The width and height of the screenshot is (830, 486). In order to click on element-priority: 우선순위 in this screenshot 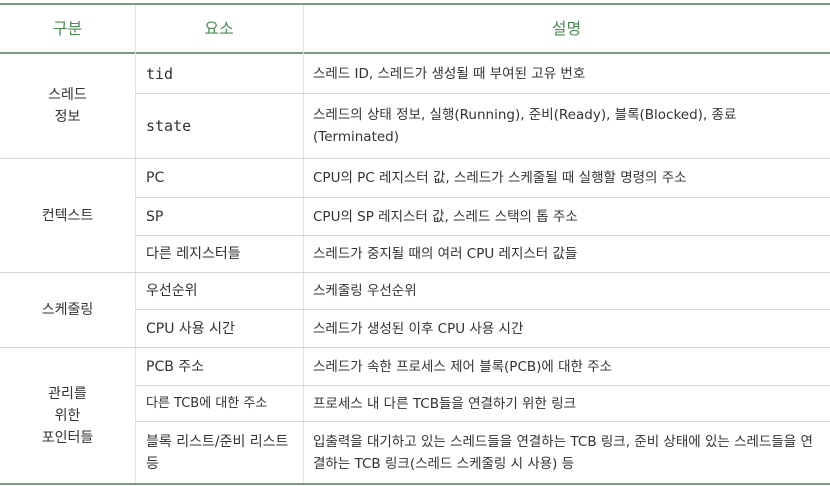, I will do `click(172, 291)`.